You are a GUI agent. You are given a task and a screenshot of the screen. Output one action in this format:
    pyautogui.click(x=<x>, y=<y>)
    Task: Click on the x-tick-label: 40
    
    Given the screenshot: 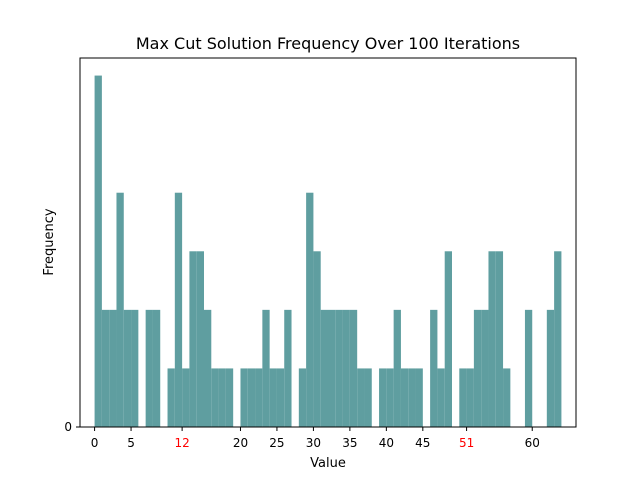 What is the action you would take?
    pyautogui.click(x=386, y=443)
    